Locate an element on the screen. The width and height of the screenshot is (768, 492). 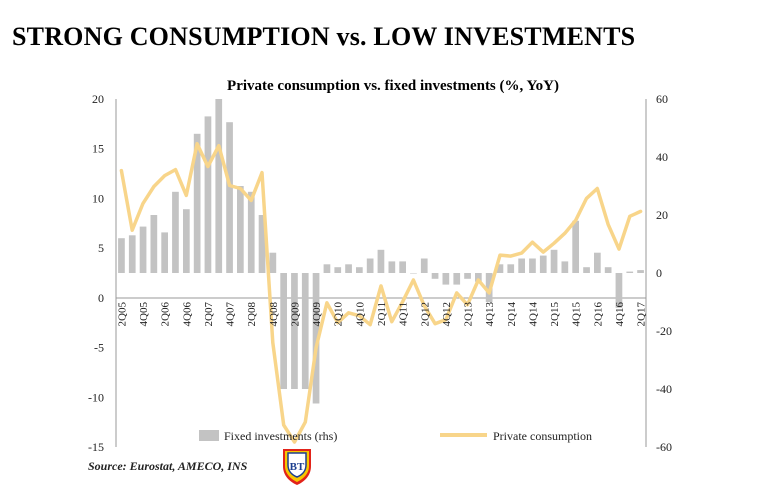
bar-2Q14 is located at coordinates (511, 268).